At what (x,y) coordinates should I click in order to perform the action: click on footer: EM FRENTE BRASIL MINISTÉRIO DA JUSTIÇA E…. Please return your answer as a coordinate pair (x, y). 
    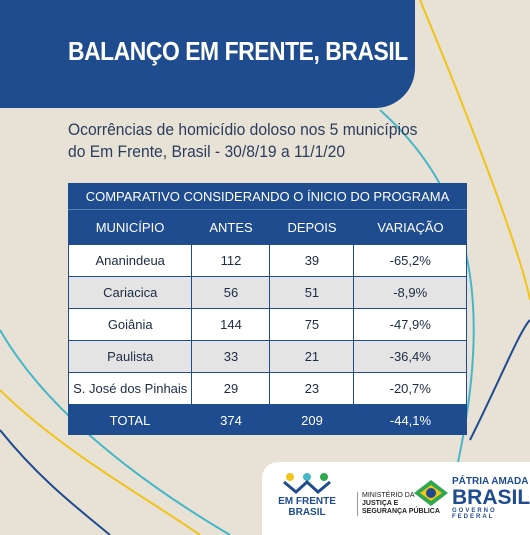
    Looking at the image, I should click on (396, 498).